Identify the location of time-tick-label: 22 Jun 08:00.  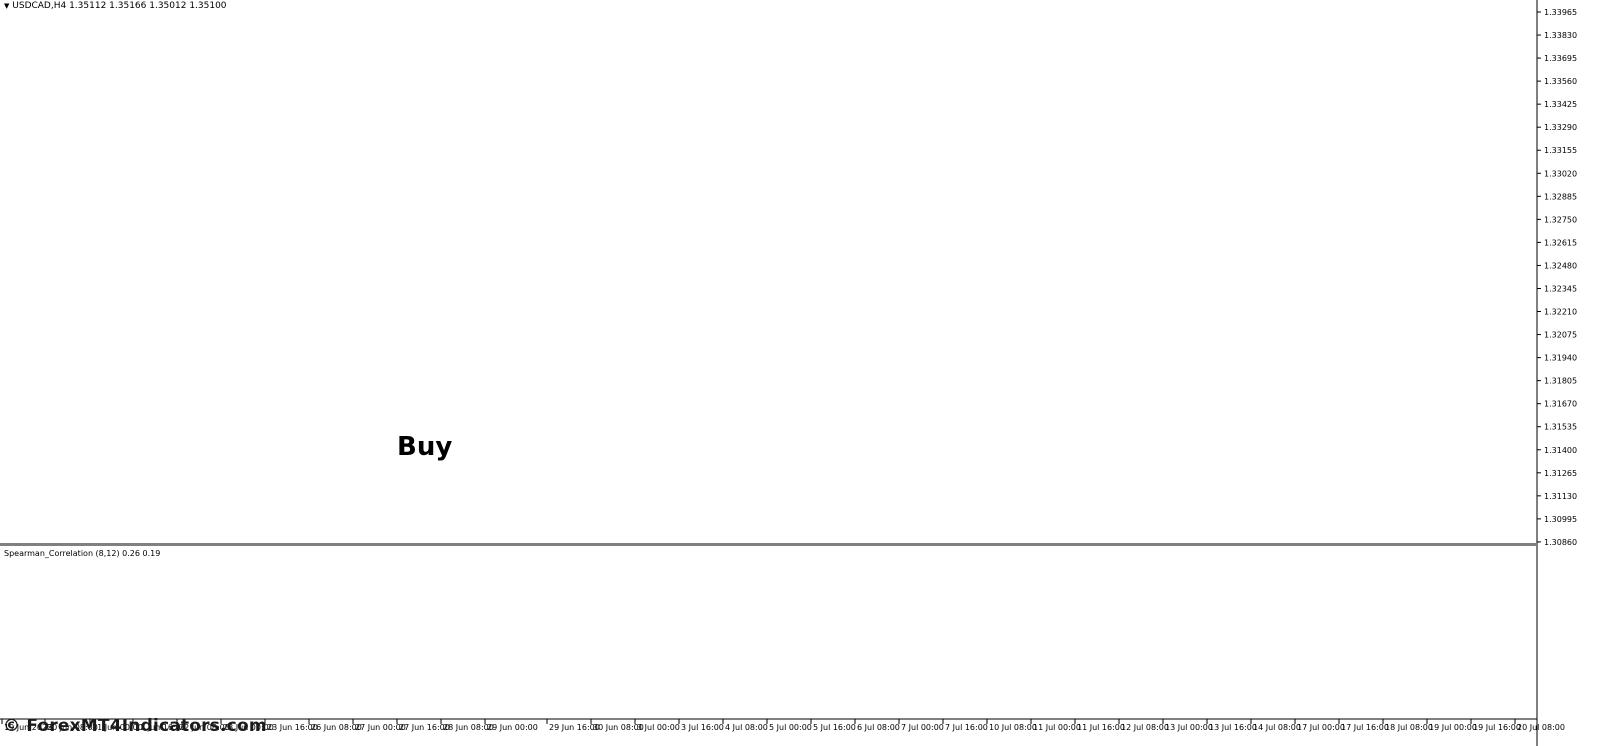
(204, 727).